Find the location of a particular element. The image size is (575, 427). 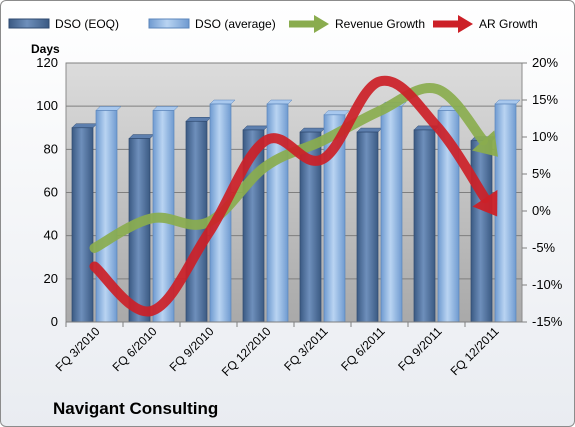

x-tick-label: FQ 9/2011 is located at coordinates (420, 349).